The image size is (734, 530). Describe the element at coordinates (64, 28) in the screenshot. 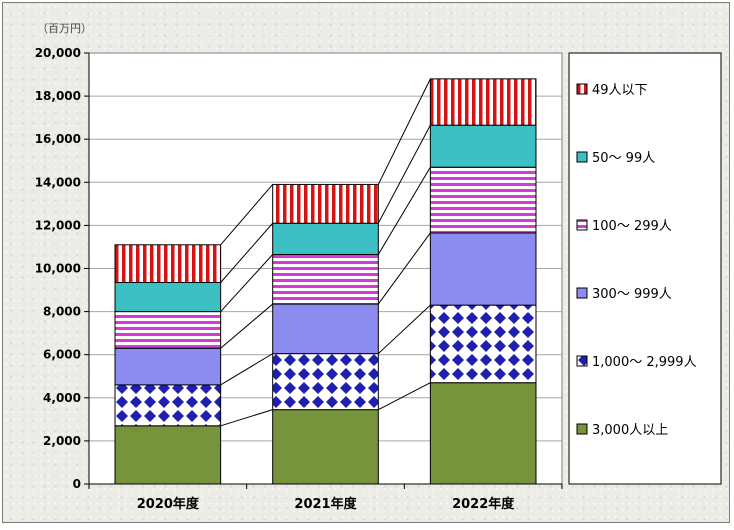

I see `y-unit-label: （百万円）` at that location.